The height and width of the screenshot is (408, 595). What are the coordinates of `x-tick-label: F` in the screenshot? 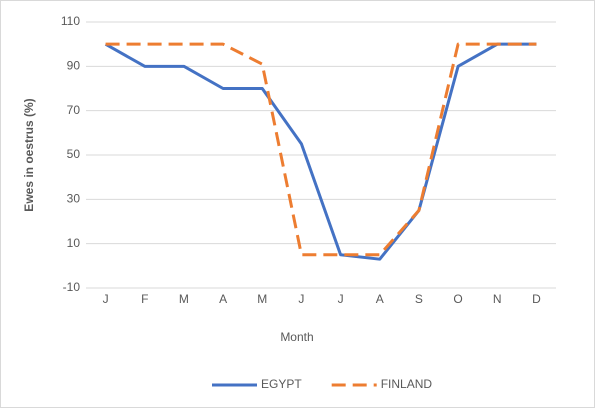 It's located at (144, 299).